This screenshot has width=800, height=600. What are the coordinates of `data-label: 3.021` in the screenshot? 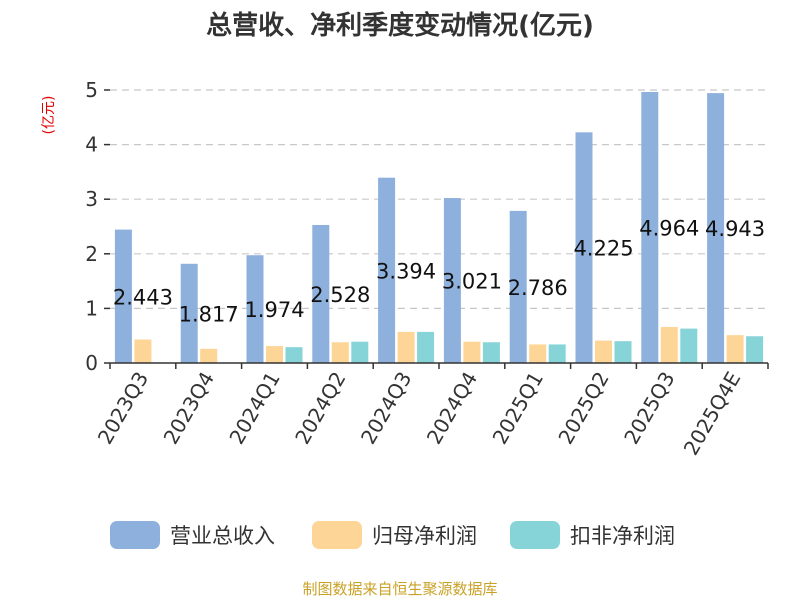 It's located at (472, 282).